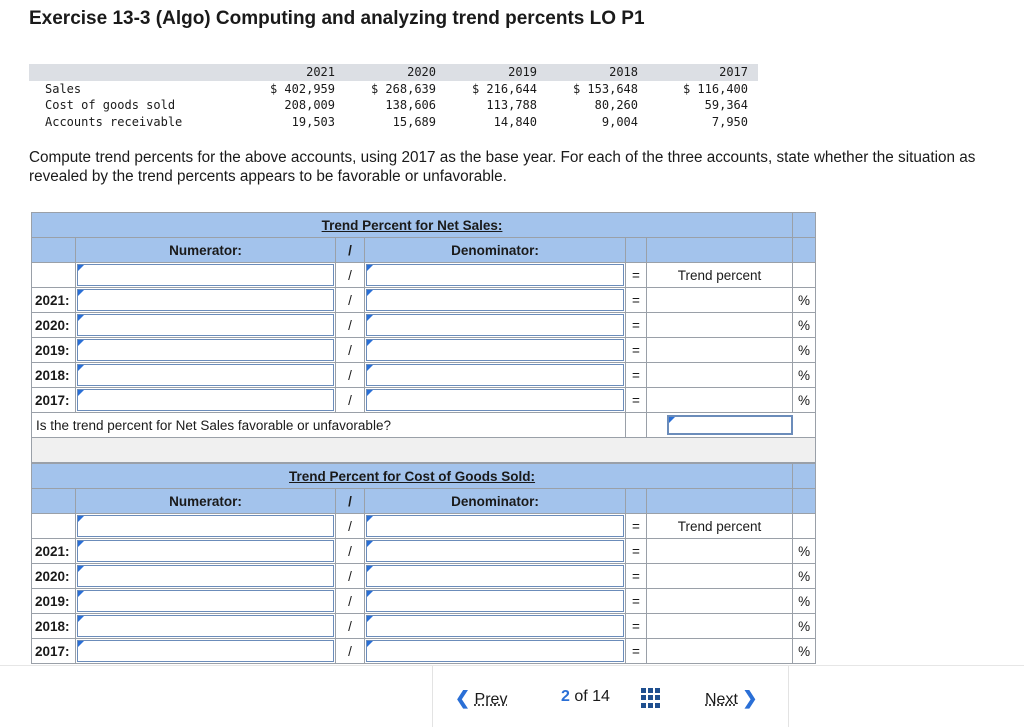 The height and width of the screenshot is (727, 1024). I want to click on year-row-2018: 2018: / = %, so click(424, 375).